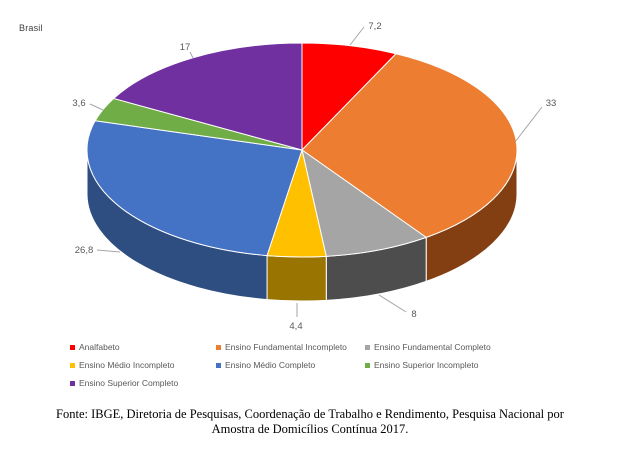 This screenshot has width=620, height=452. Describe the element at coordinates (127, 365) in the screenshot. I see `legend-label: Ensino Médio Incompleto` at that location.